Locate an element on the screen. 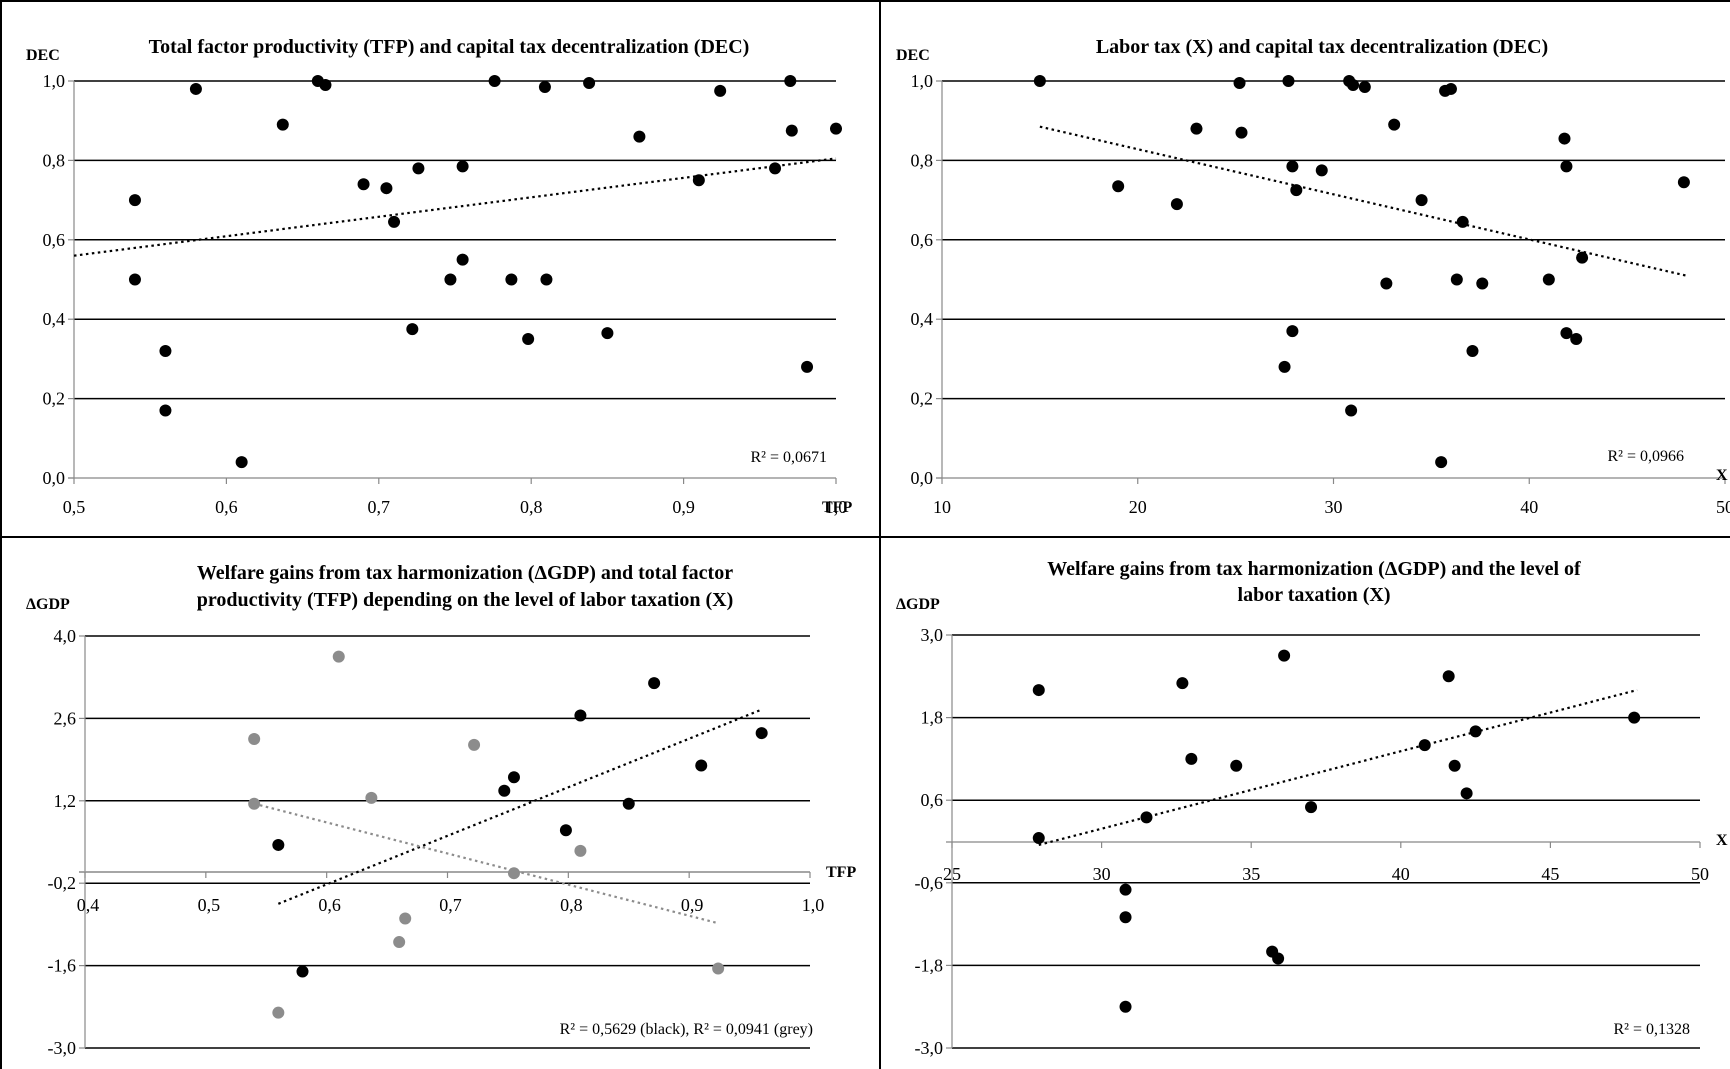  x-tick-label: 35 is located at coordinates (1251, 874).